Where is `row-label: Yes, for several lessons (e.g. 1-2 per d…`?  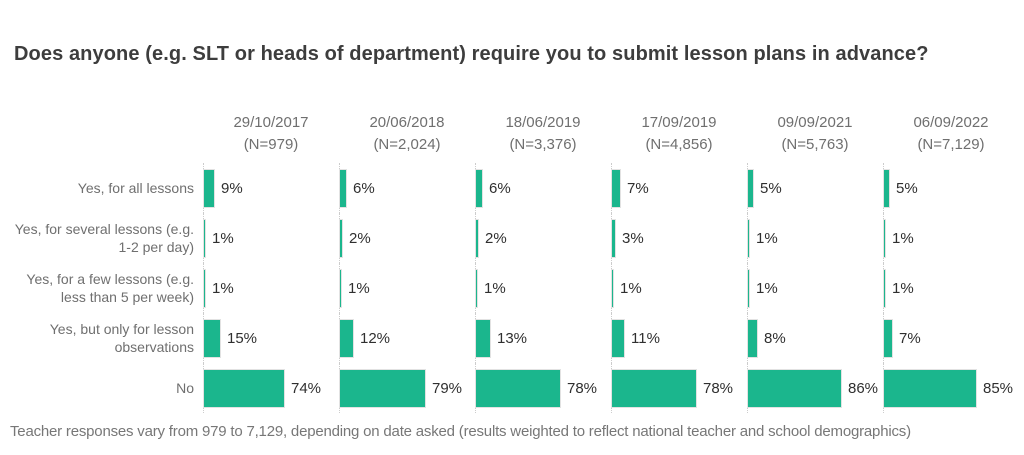
row-label: Yes, for several lessons (e.g. 1-2 per d… is located at coordinates (104, 237).